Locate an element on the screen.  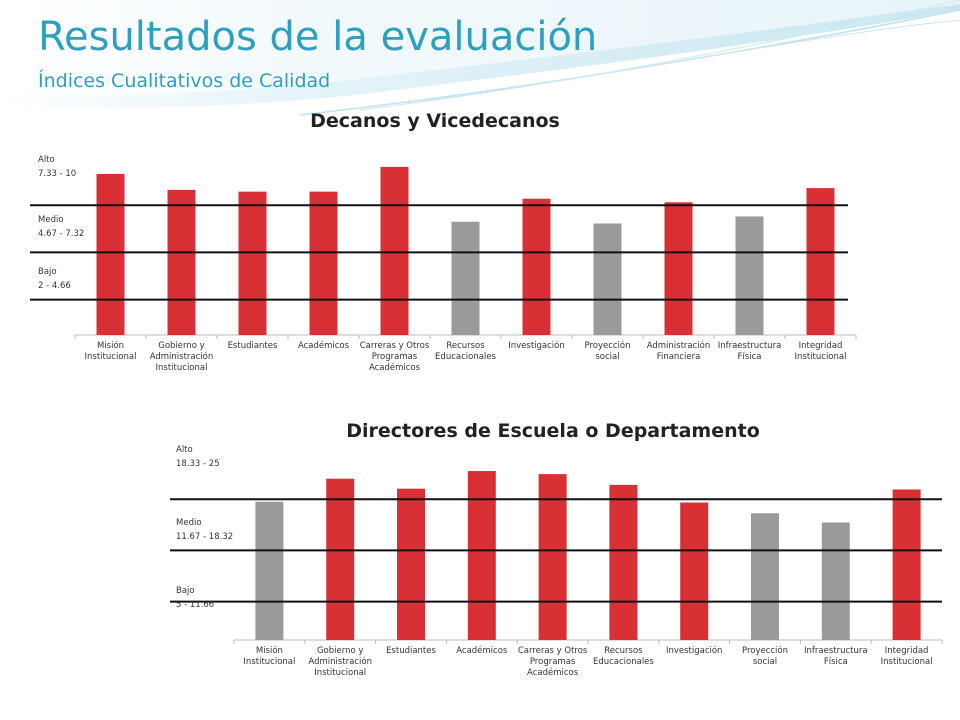
slide-title: Resultados de la evaluación is located at coordinates (318, 37).